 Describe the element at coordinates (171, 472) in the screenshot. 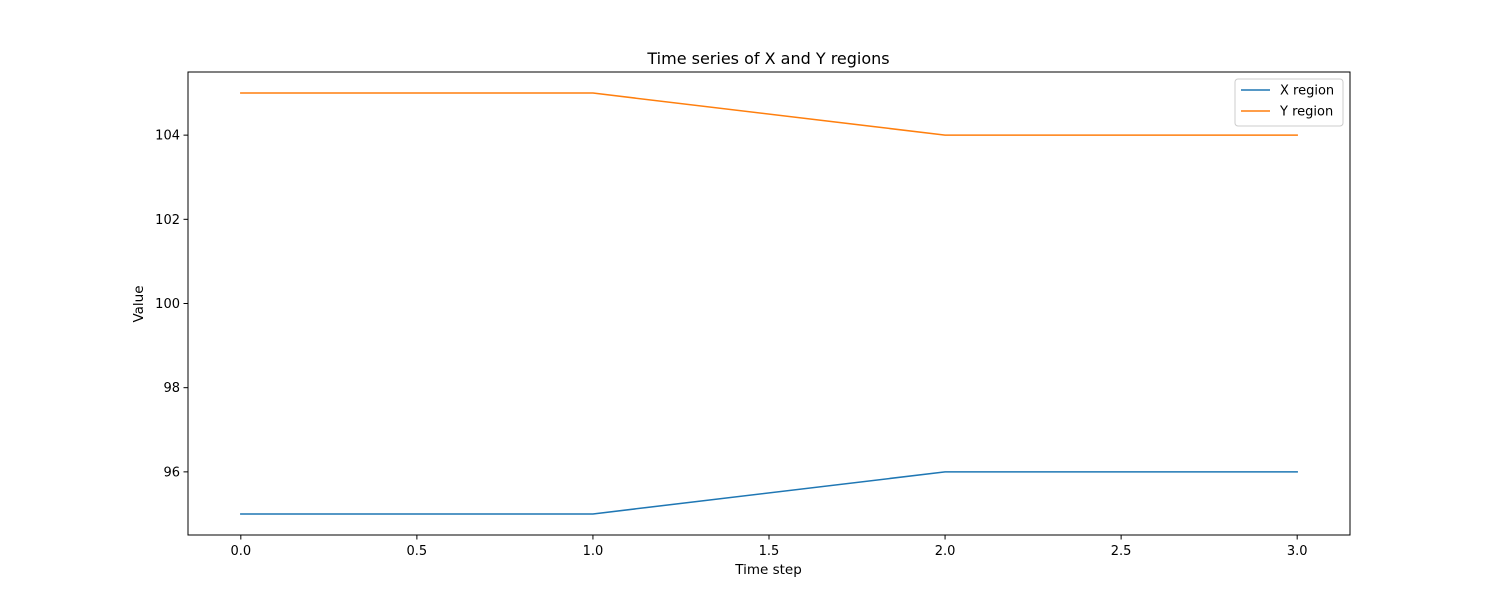

I see `y-tick-label: 96` at that location.